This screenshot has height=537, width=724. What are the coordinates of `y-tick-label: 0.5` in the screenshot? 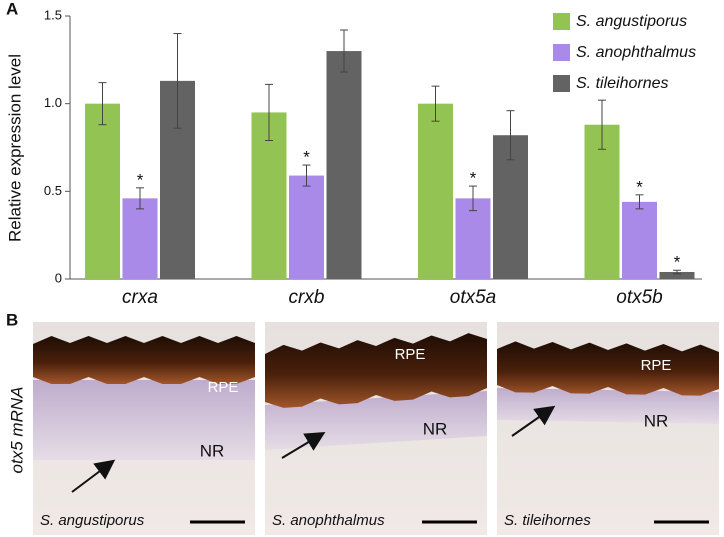 It's located at (53, 190).